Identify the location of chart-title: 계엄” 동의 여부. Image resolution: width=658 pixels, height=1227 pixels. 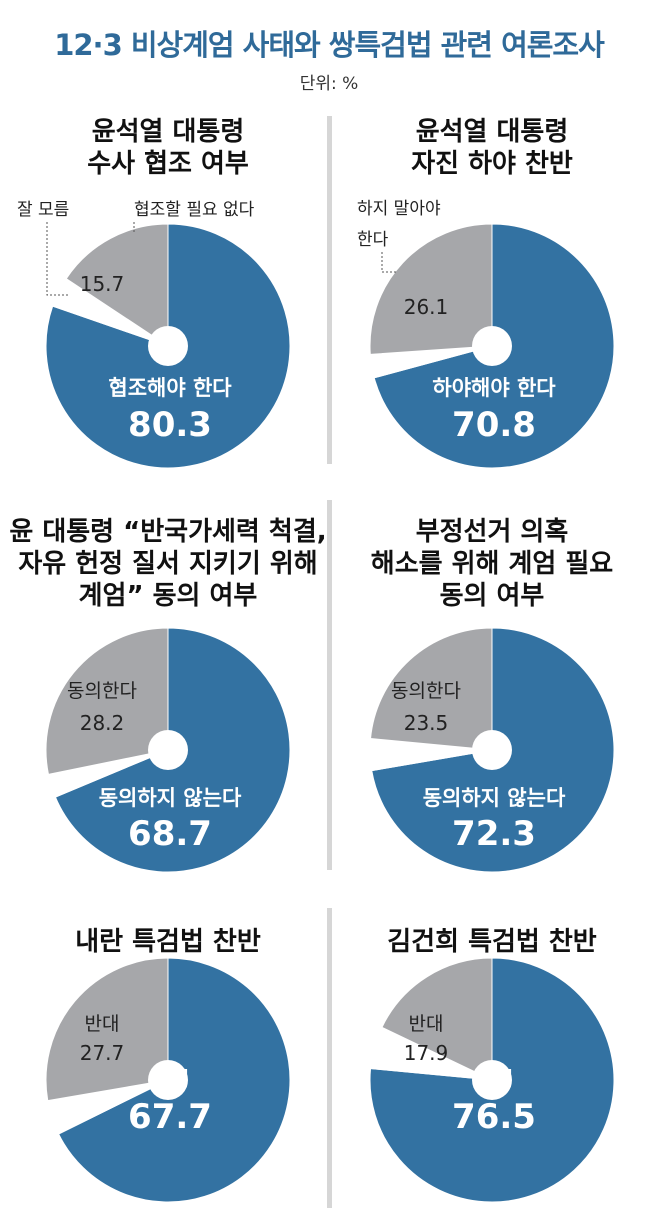
(168, 596).